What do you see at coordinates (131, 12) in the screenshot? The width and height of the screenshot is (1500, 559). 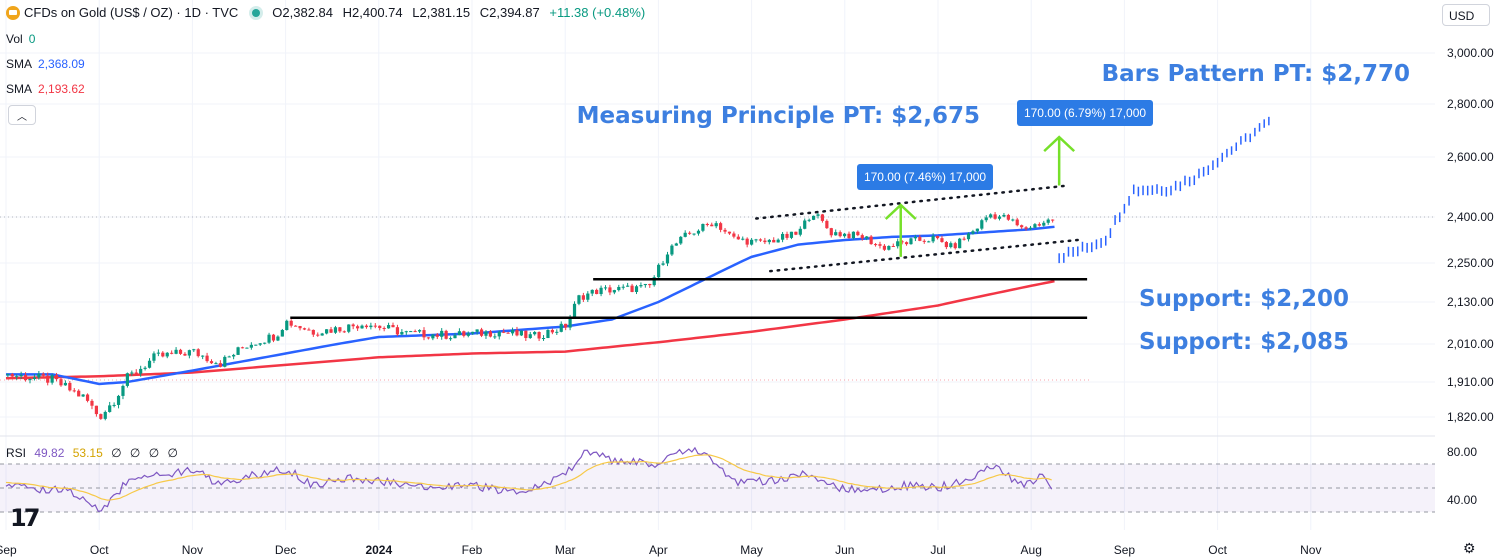 I see `symbol-title: CFDs on Gold (US$ / OZ) · 1D · TVC` at bounding box center [131, 12].